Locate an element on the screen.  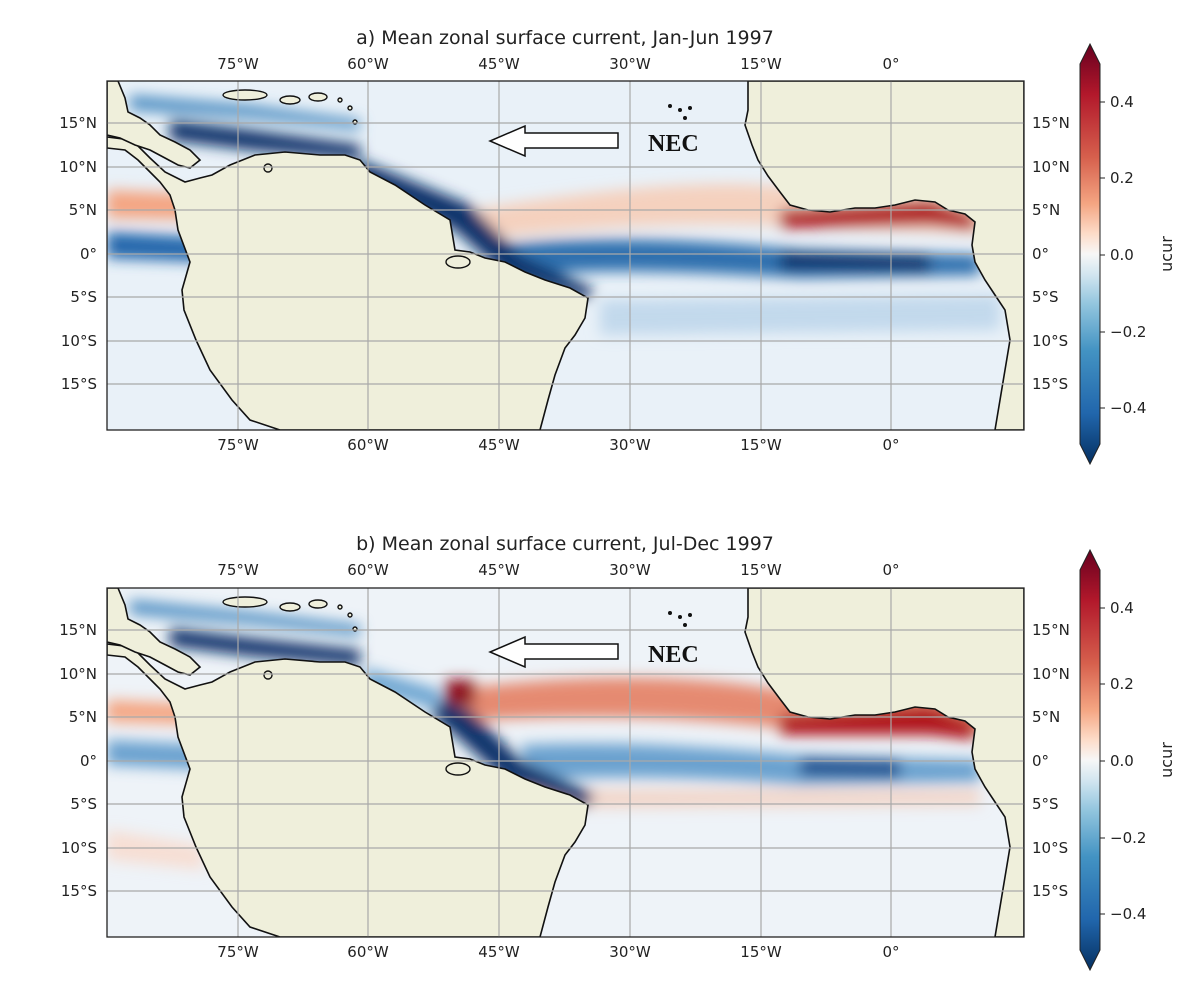
panel-a-nec-annotation: NEC is located at coordinates (593, 141).